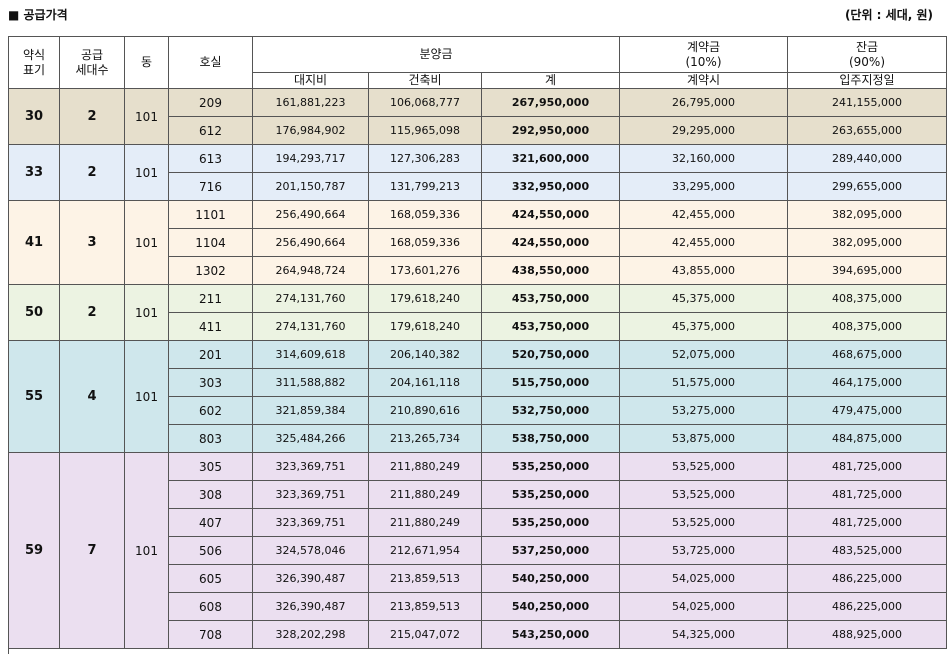 This screenshot has width=949, height=655. I want to click on type-cell: 30, so click(34, 116).